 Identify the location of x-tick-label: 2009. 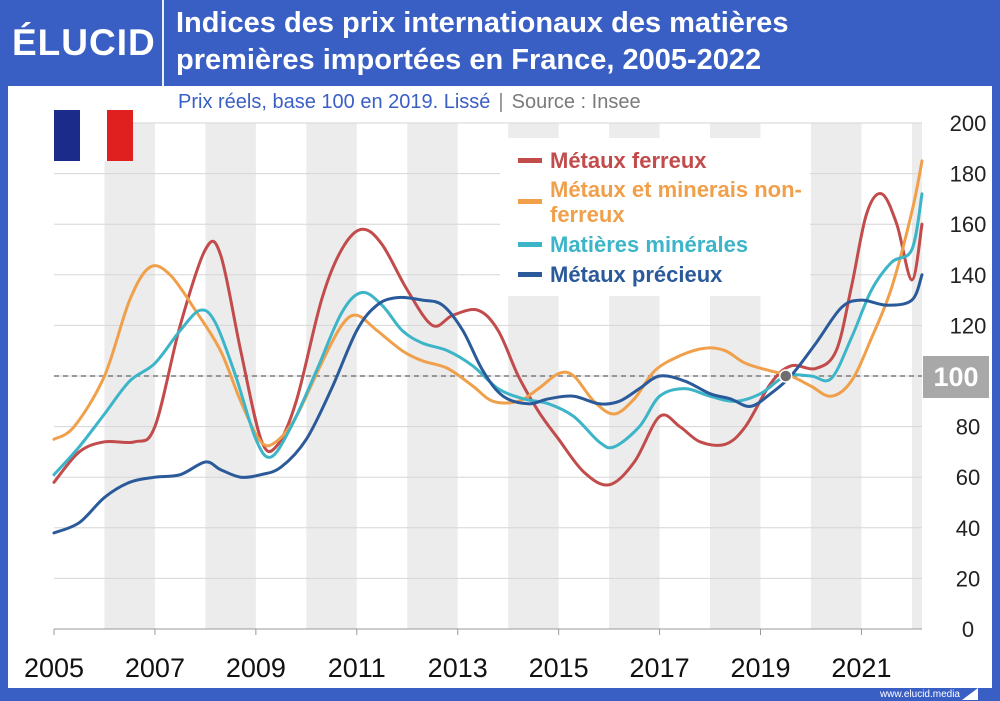
(256, 668).